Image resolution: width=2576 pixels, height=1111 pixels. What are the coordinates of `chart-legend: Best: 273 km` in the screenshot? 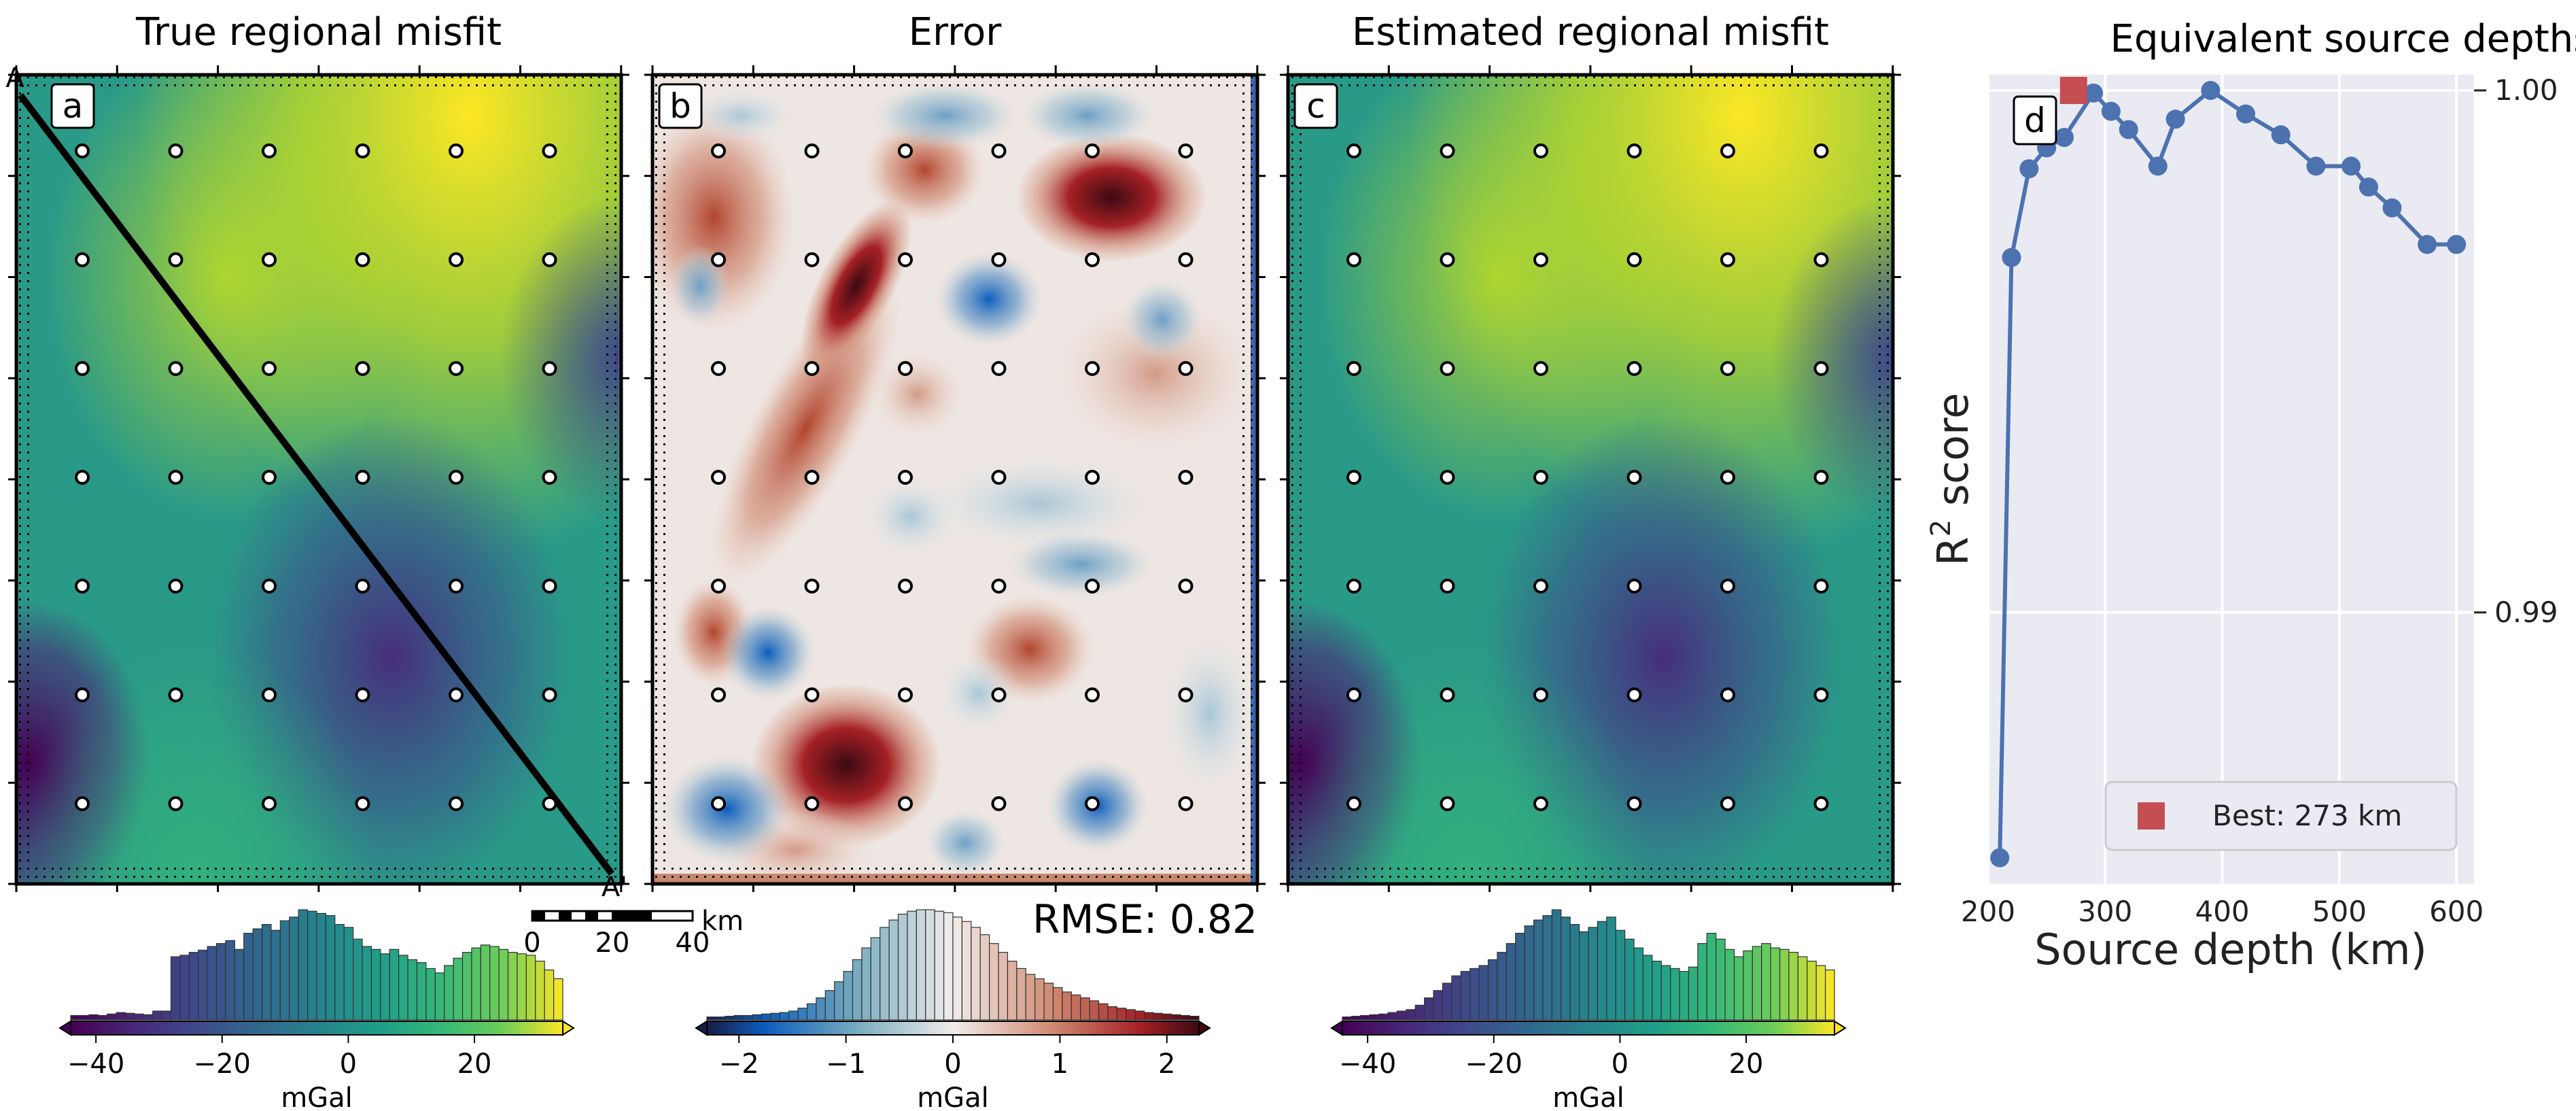 It's located at (2281, 816).